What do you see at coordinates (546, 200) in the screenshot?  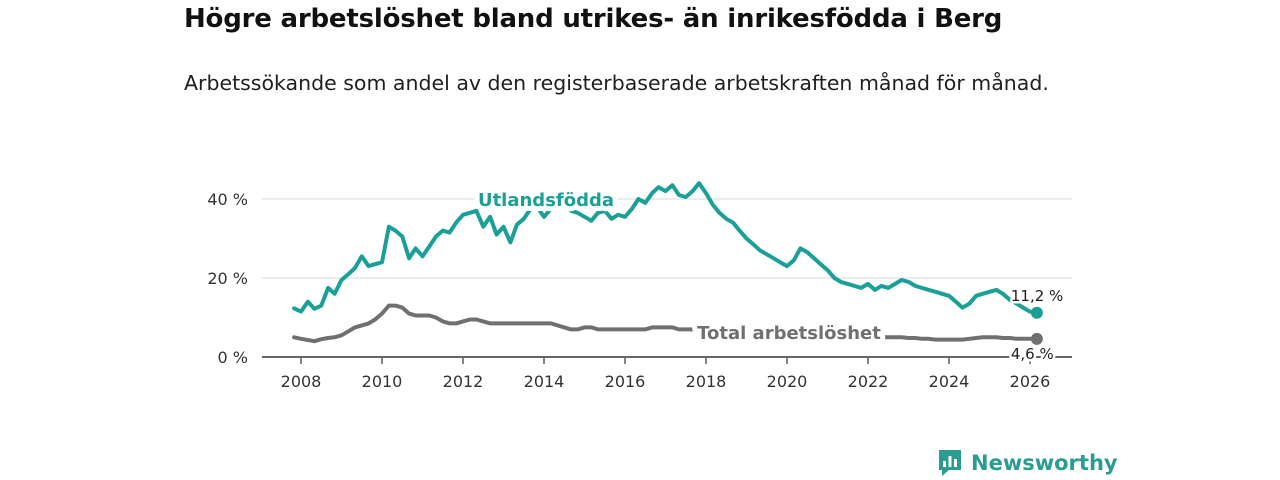 I see `annotation-utlandsfodda: Utlandsfödda` at bounding box center [546, 200].